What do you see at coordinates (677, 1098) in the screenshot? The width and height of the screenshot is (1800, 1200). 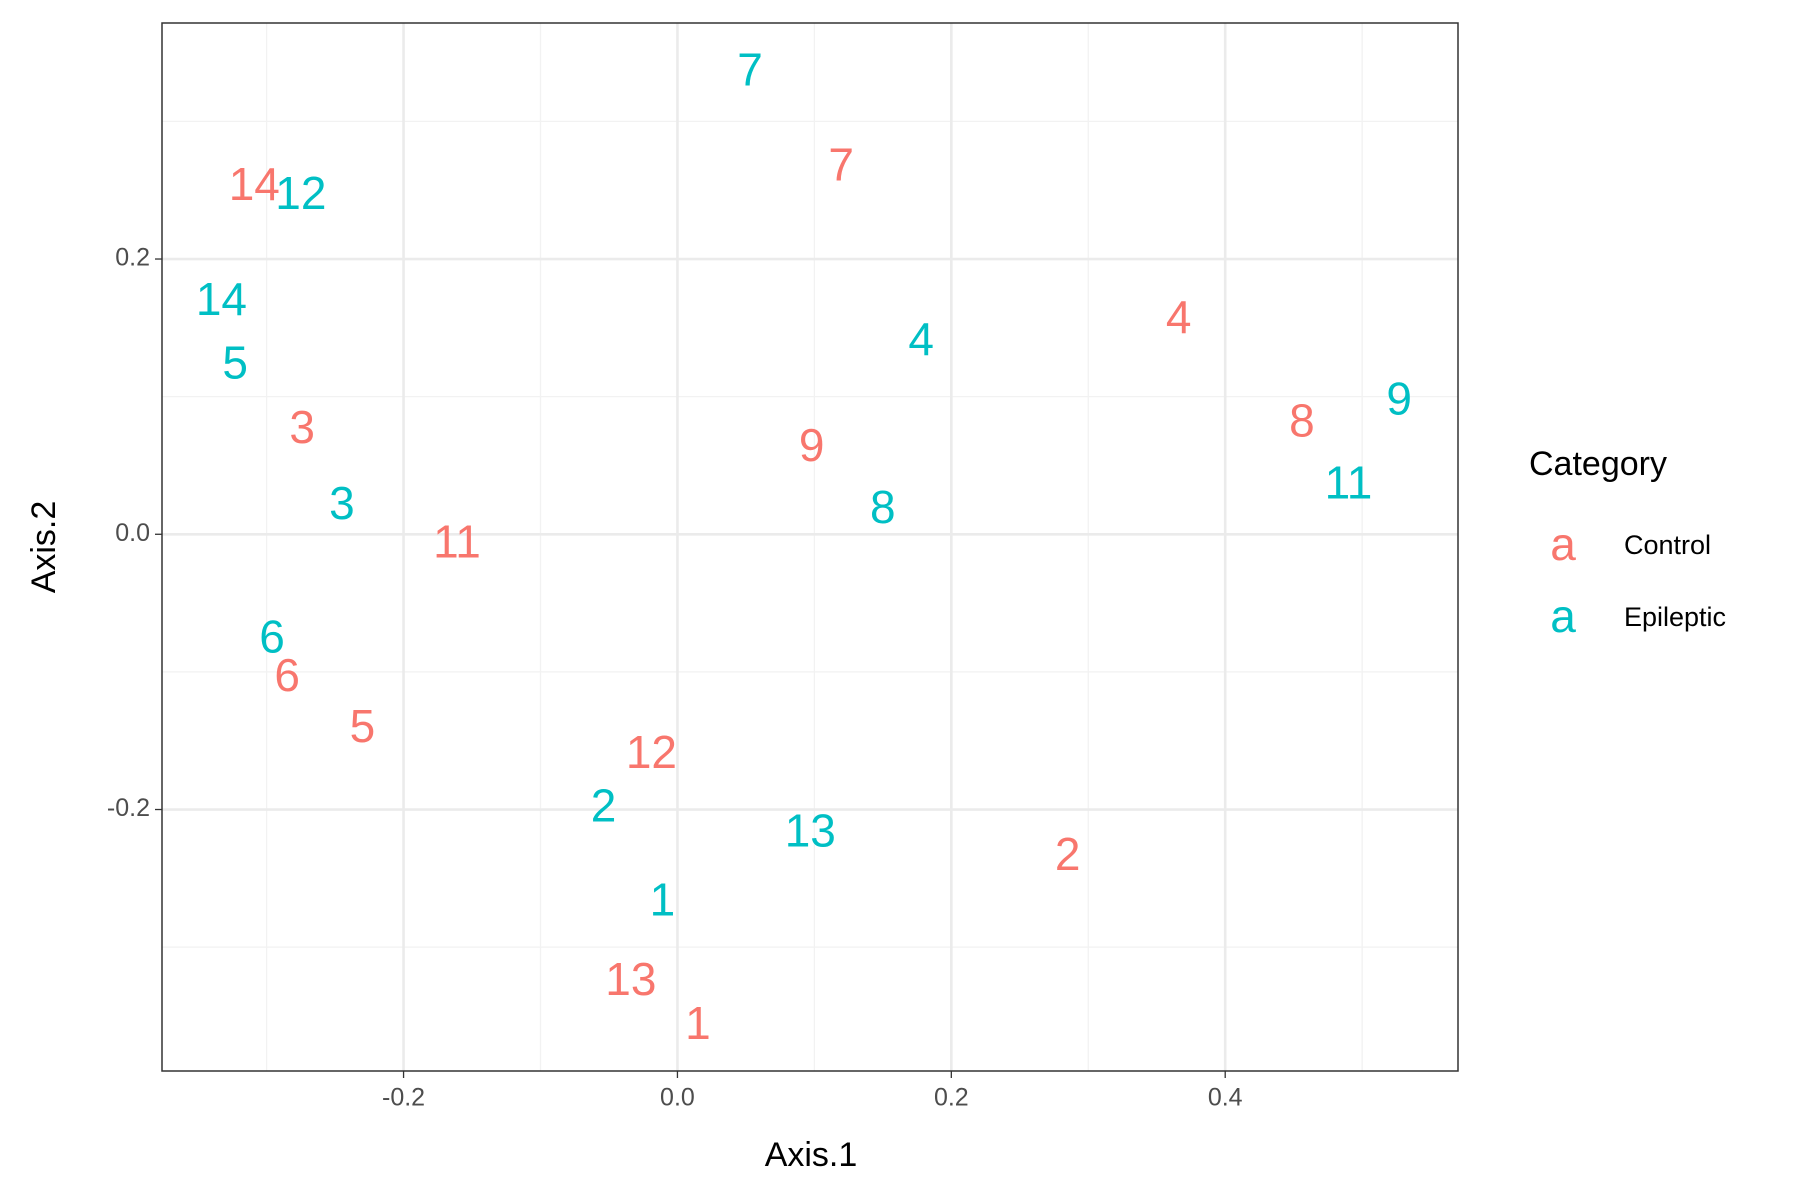 I see `x-tick-label: 0.0` at bounding box center [677, 1098].